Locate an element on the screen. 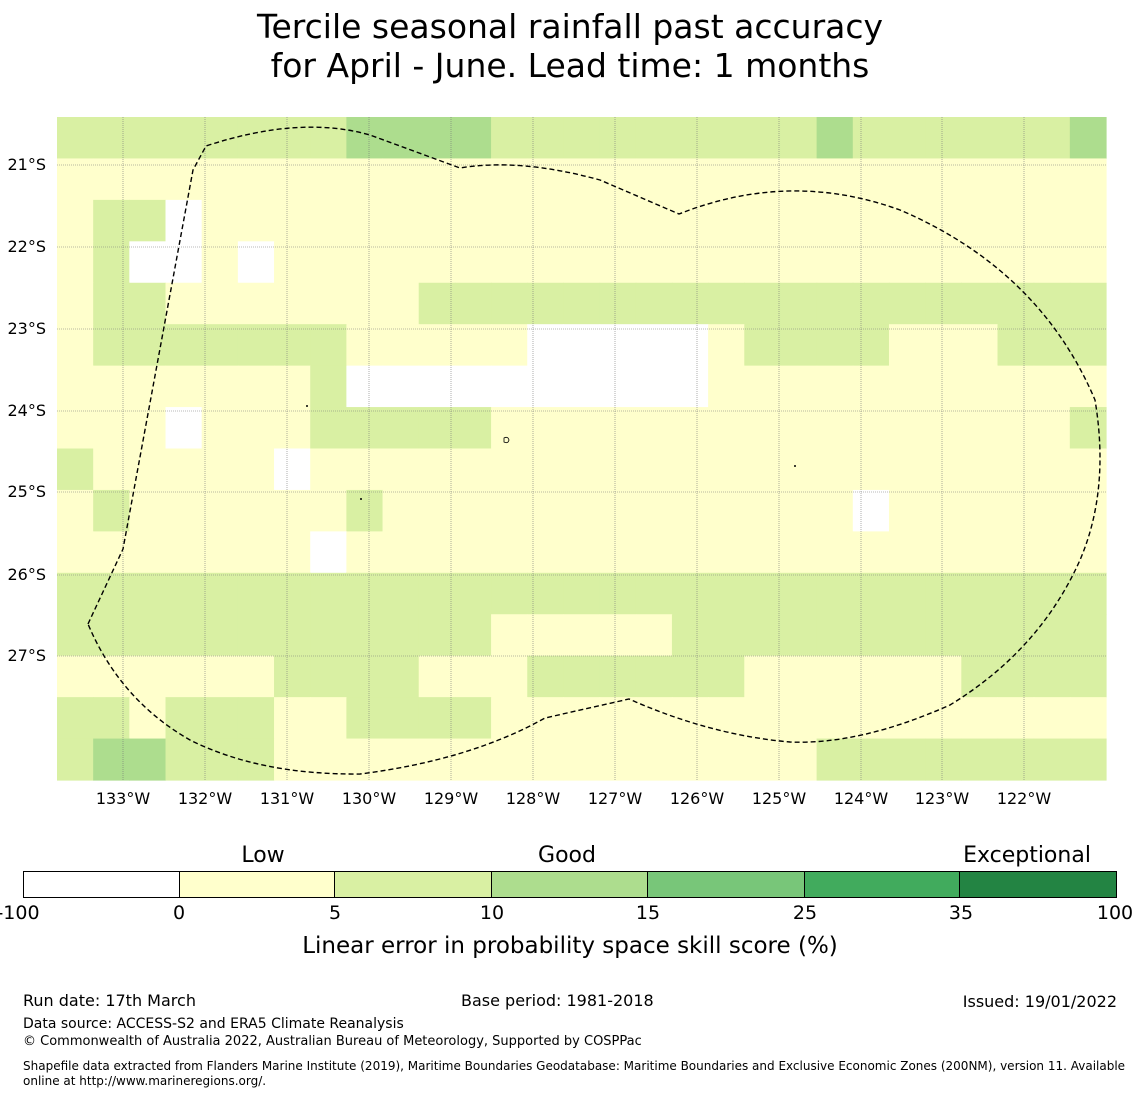  lat-label-21s: 21°S is located at coordinates (26, 164).